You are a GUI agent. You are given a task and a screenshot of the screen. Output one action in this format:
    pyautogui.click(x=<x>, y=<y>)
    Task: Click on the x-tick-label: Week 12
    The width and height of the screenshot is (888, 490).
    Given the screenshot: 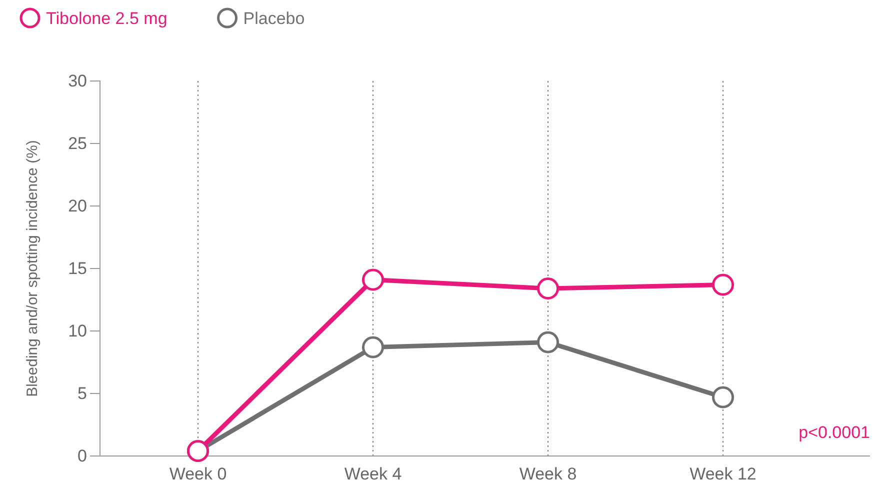 What is the action you would take?
    pyautogui.click(x=723, y=474)
    